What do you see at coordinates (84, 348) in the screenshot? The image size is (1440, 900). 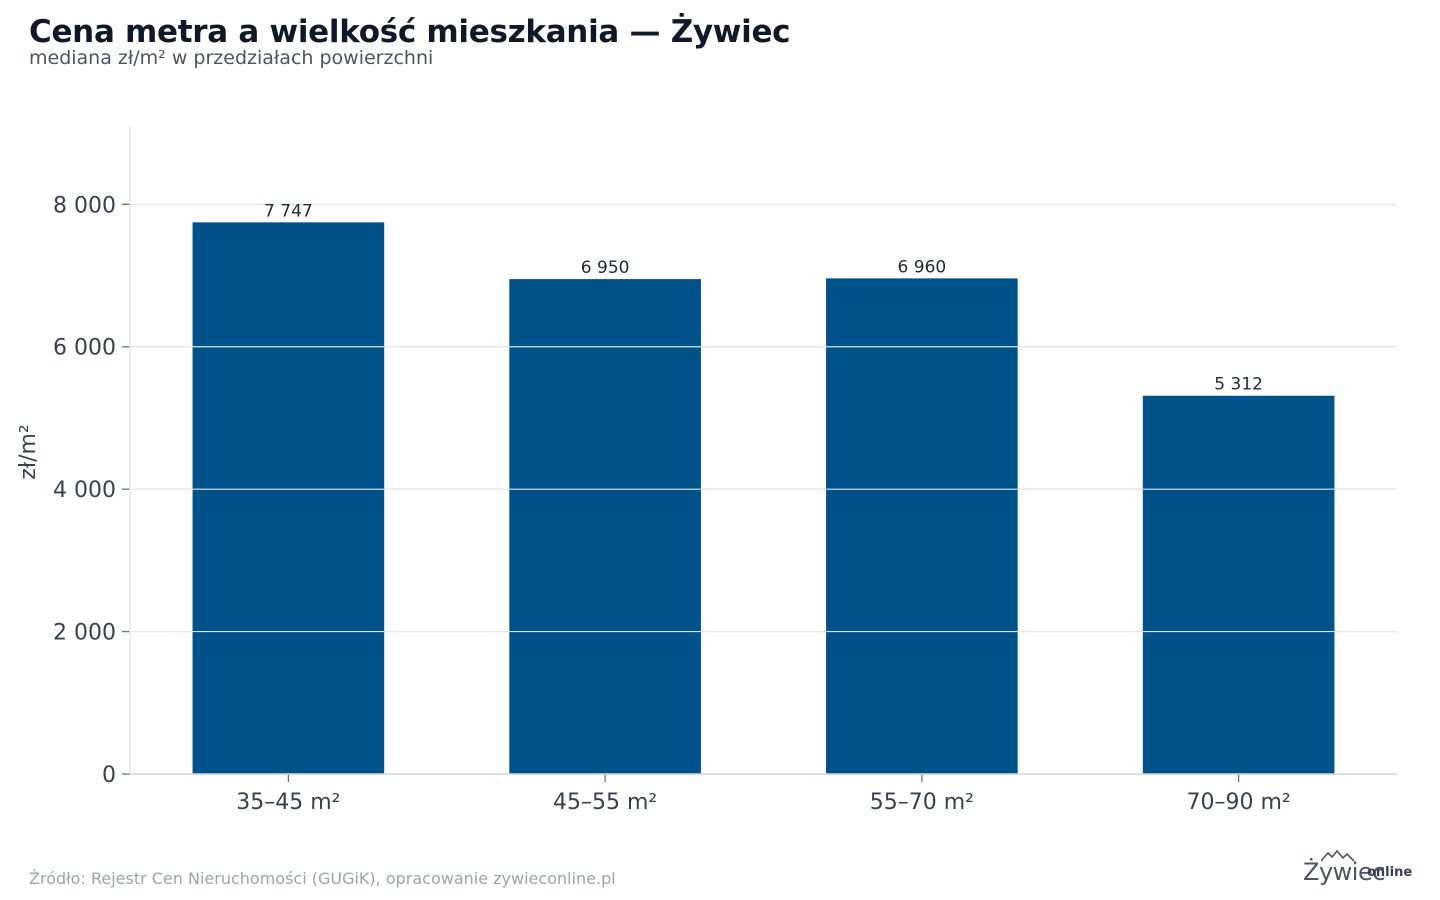 I see `y-tick-label: 6 000` at bounding box center [84, 348].